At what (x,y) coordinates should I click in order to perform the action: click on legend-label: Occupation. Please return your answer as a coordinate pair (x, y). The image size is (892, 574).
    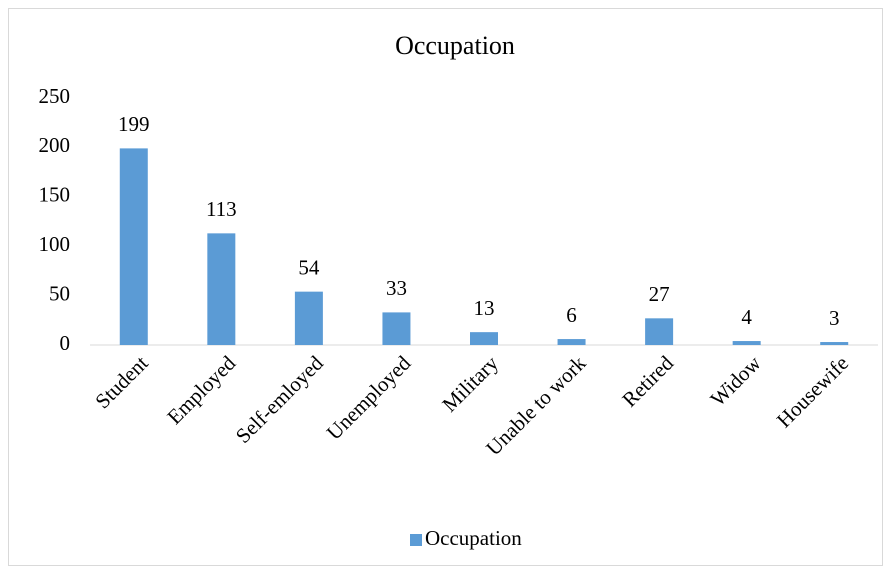
    Looking at the image, I should click on (473, 538).